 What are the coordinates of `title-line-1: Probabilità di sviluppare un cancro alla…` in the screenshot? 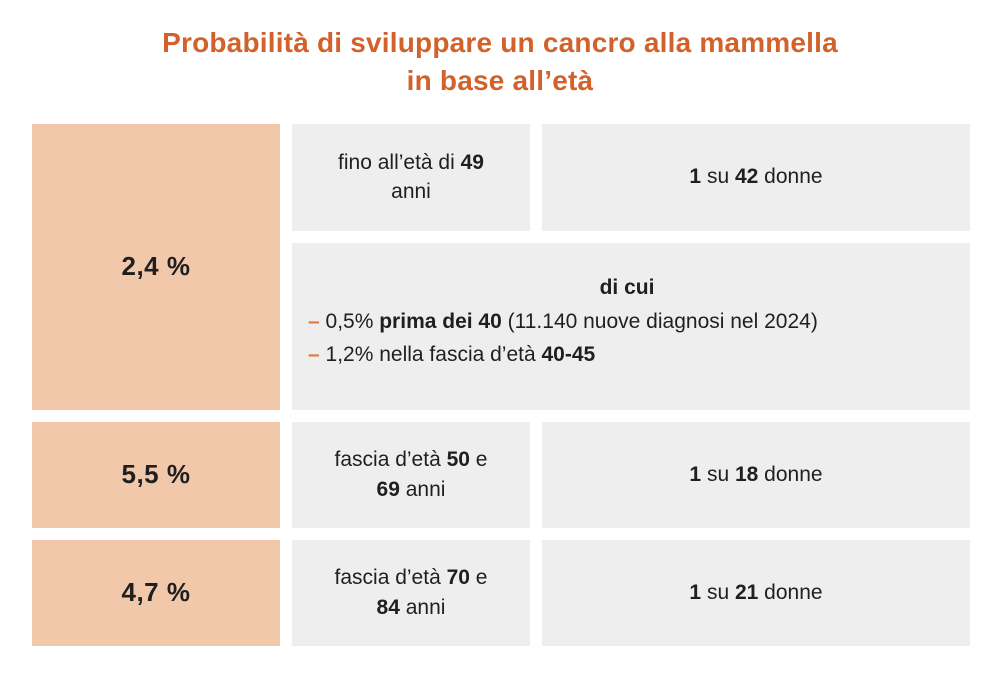 It's located at (500, 42).